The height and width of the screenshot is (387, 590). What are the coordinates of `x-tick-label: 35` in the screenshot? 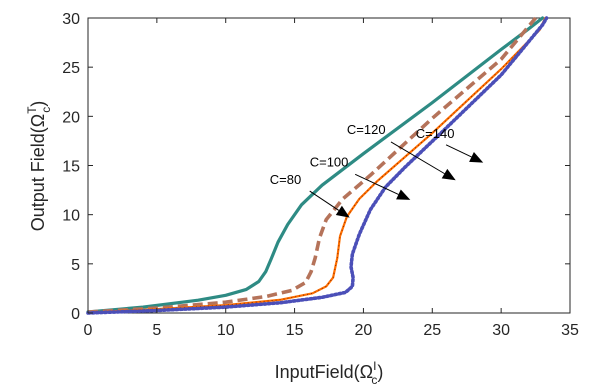 It's located at (570, 330).